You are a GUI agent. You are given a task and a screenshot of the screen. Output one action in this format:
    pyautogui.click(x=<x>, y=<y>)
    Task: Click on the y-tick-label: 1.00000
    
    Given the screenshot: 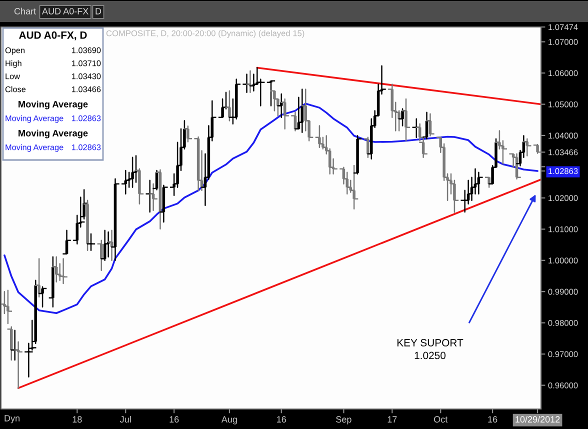 What is the action you would take?
    pyautogui.click(x=563, y=261)
    